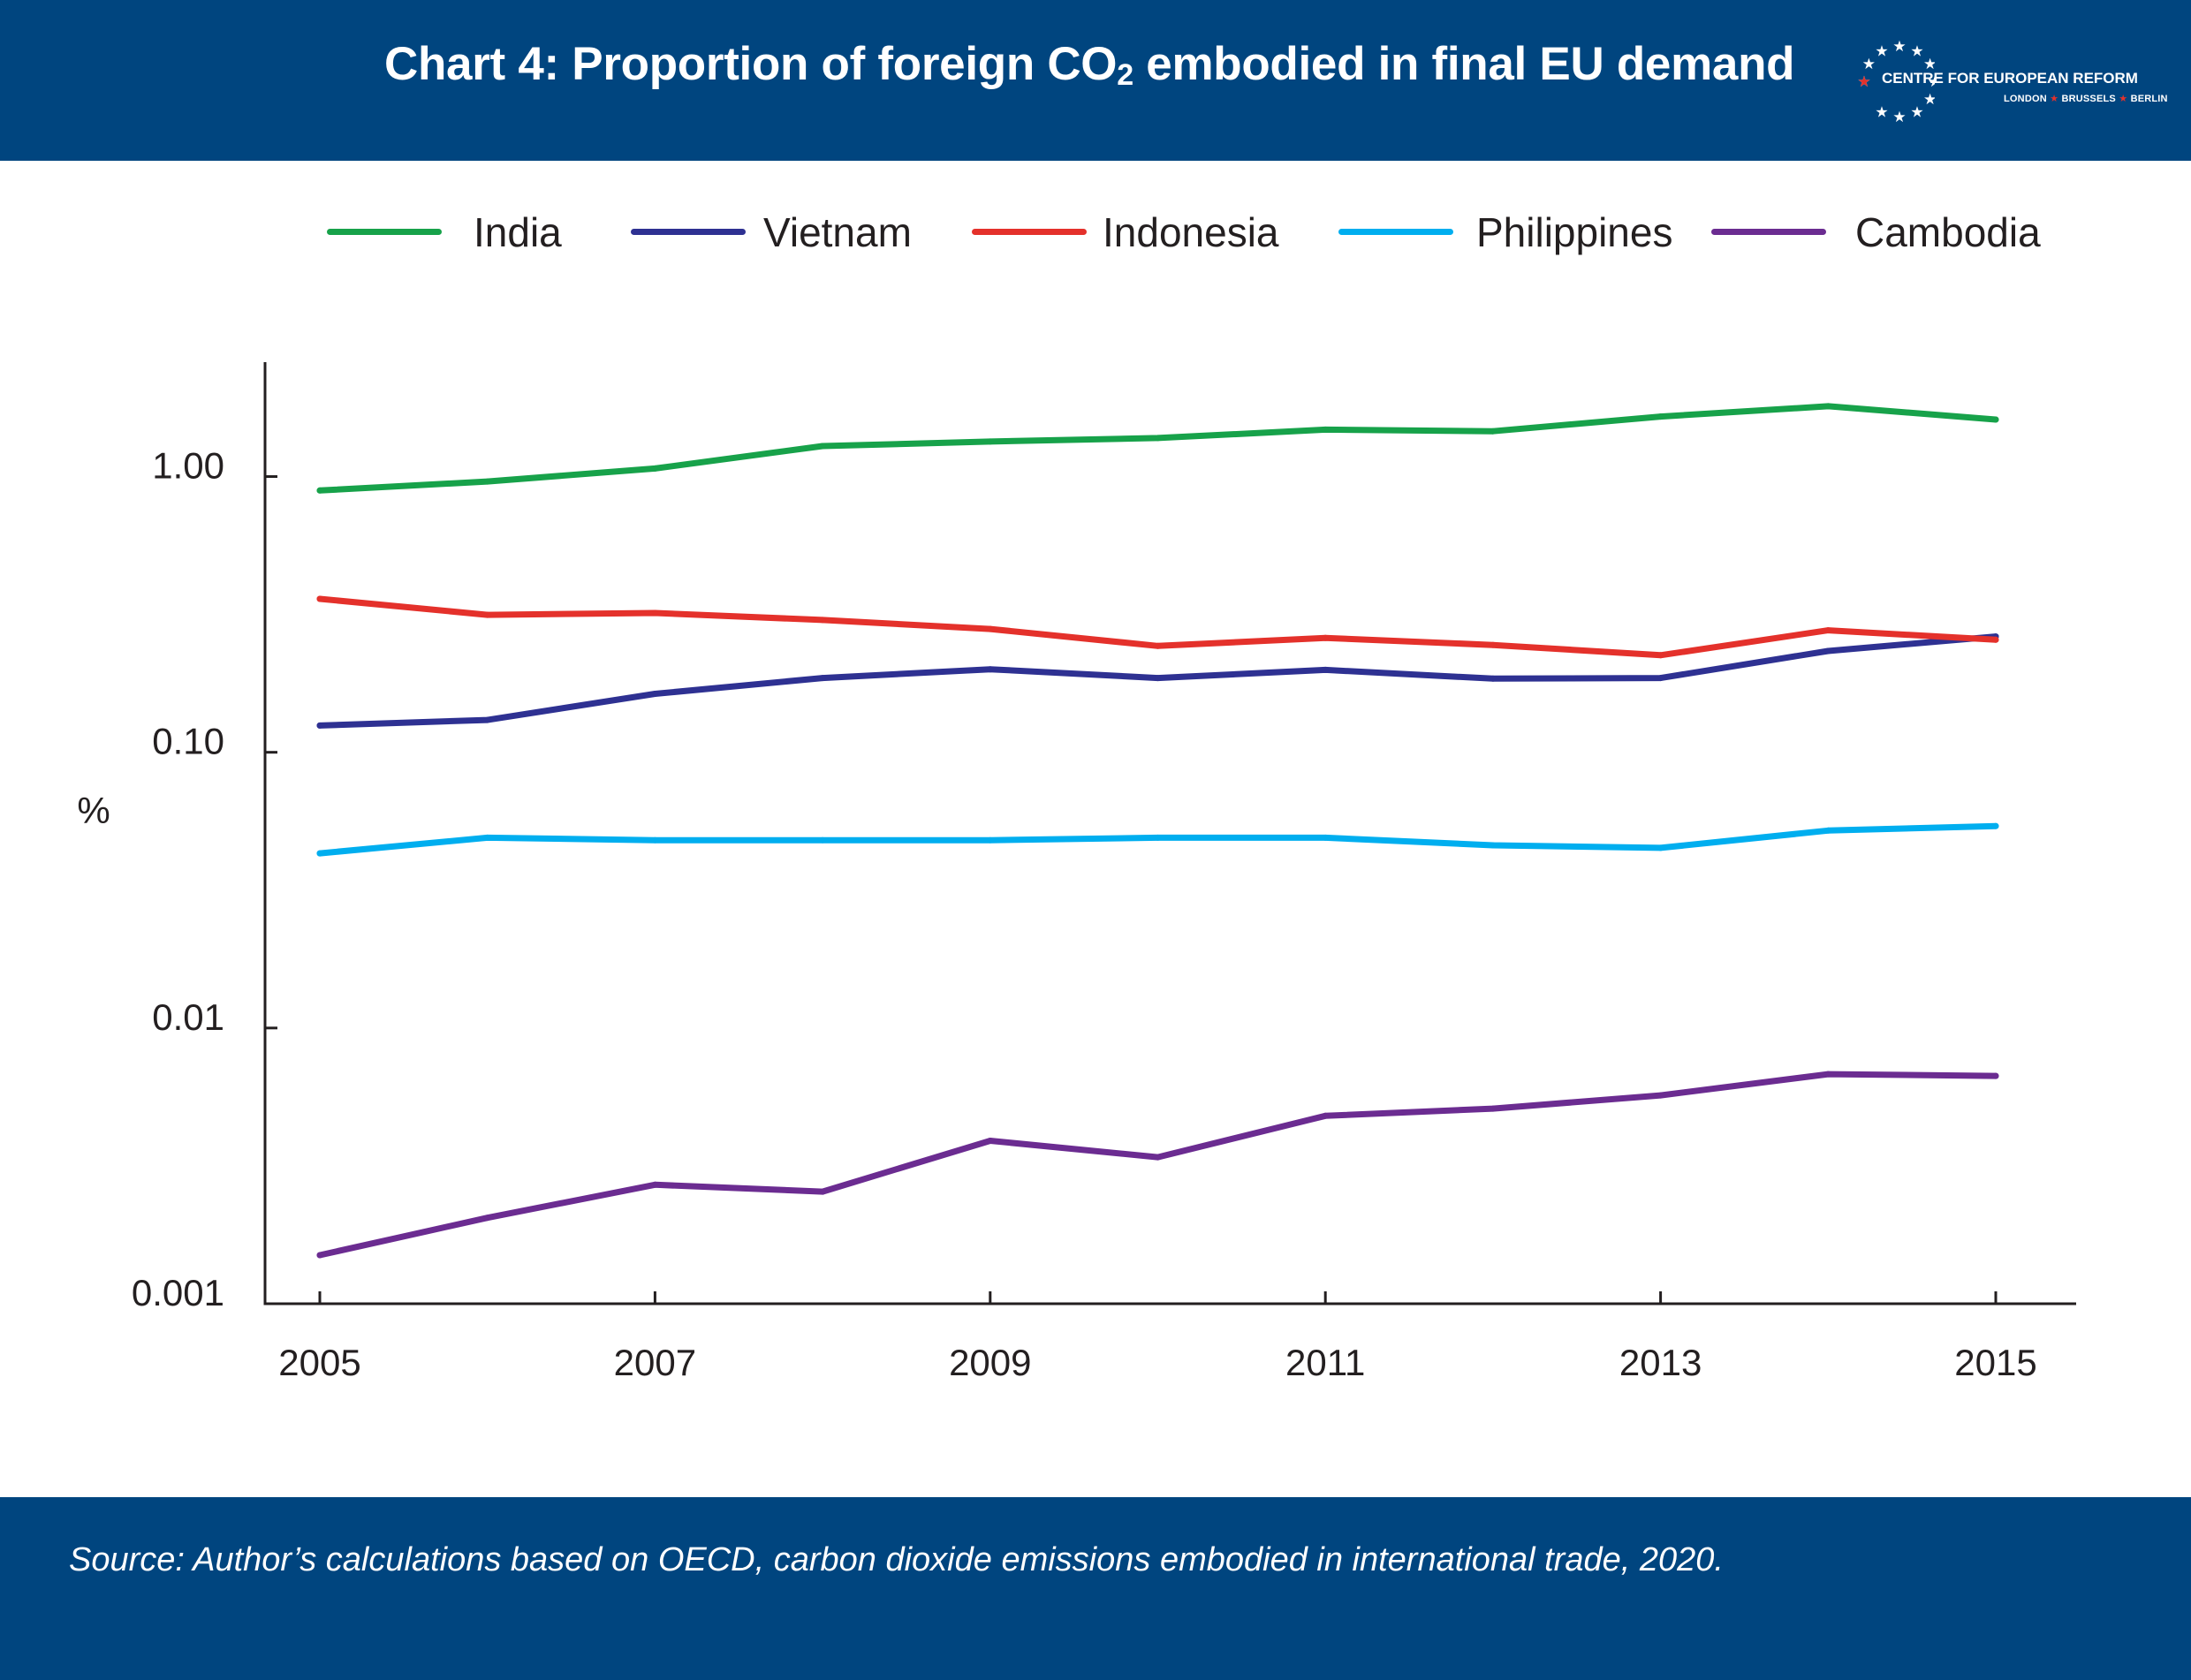 The height and width of the screenshot is (1680, 2191). I want to click on logo-red-star-icon: ★, so click(1863, 81).